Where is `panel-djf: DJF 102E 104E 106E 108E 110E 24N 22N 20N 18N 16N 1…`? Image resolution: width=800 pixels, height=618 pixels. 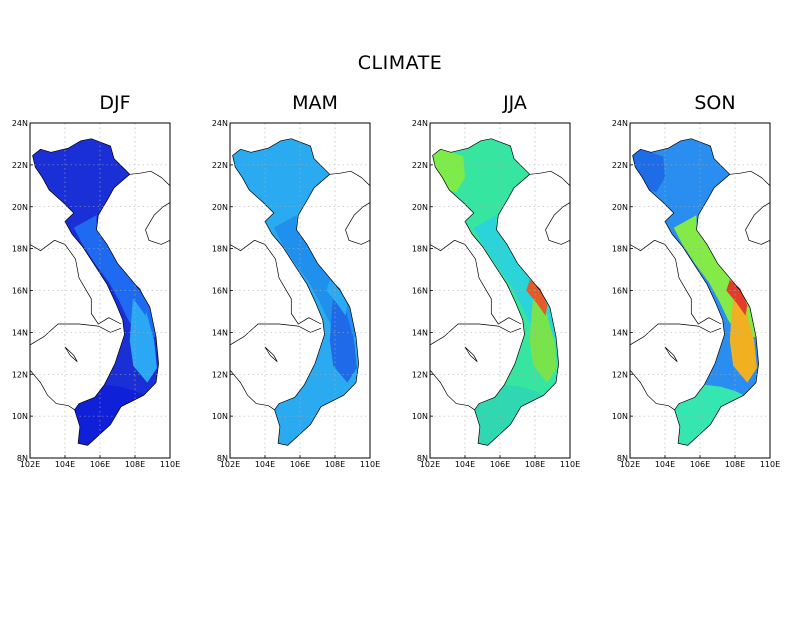
panel-djf: DJF 102E 104E 106E 108E 110E 24N 22N 20N 18N 16N 1… is located at coordinates (106, 287).